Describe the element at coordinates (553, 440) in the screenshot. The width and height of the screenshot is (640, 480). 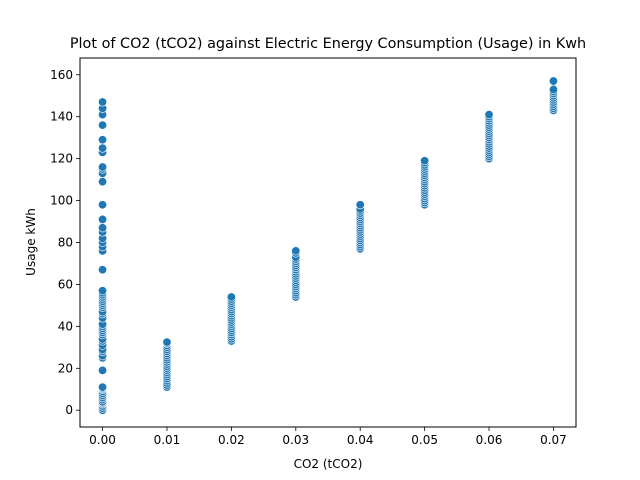
I see `x-tick-label: 0.07` at that location.